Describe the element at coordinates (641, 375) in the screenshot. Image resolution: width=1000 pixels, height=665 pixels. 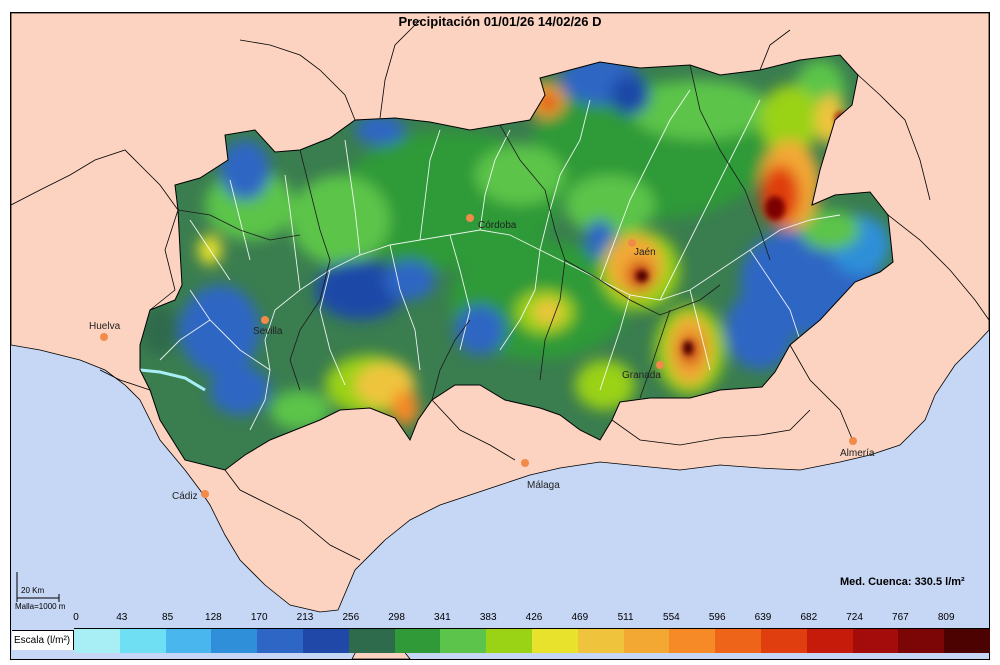
I see `city-label: Granada` at that location.